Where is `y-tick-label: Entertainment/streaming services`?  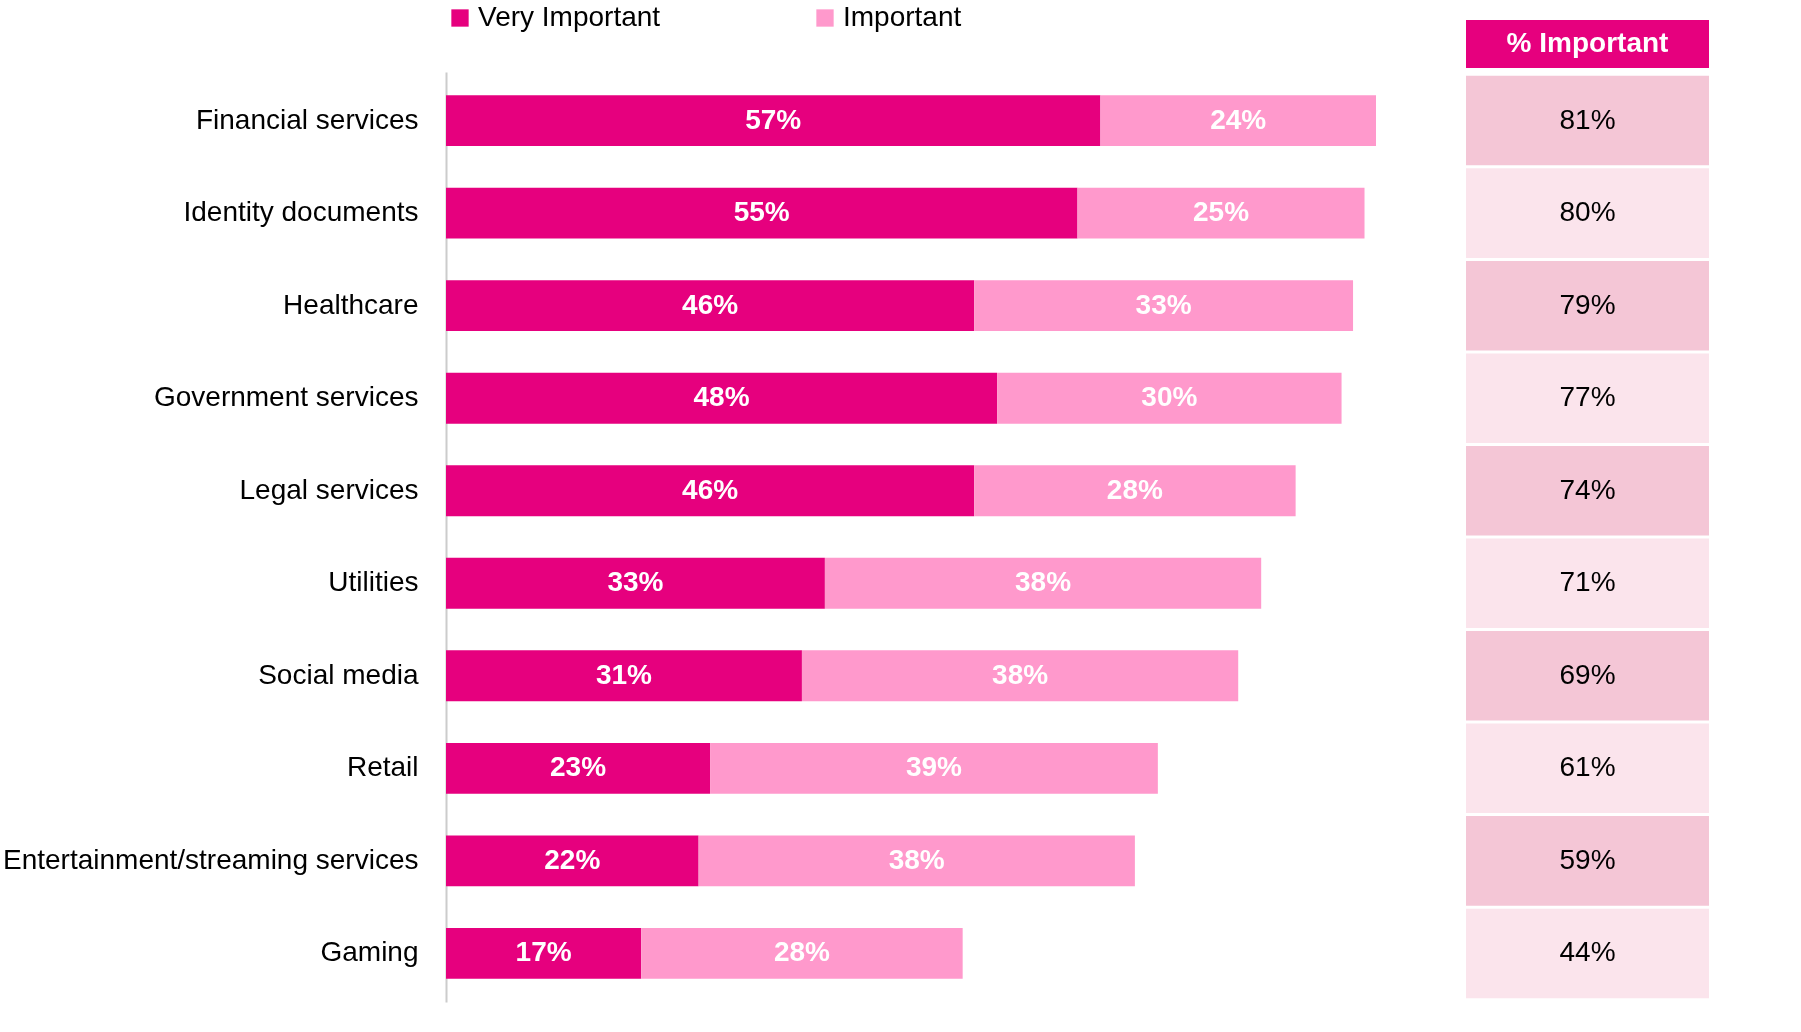 y-tick-label: Entertainment/streaming services is located at coordinates (210, 859).